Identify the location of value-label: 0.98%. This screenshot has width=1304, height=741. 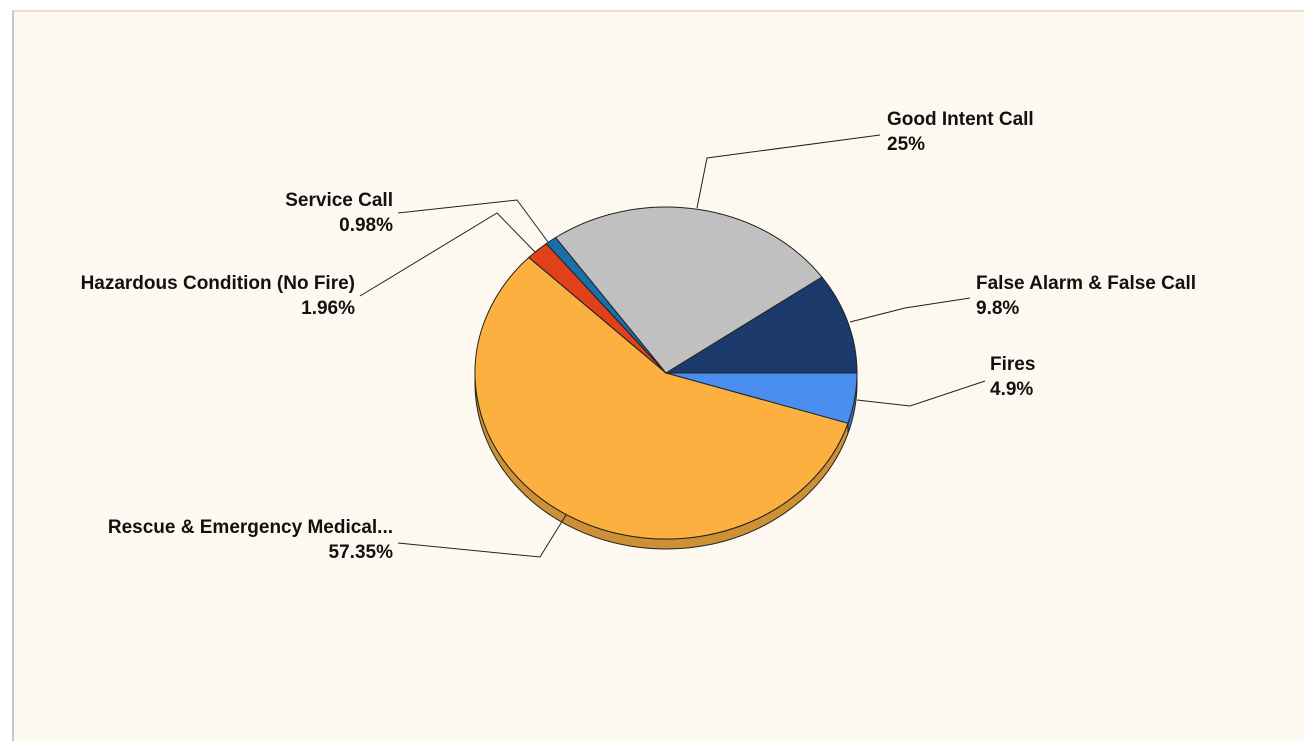
(366, 225).